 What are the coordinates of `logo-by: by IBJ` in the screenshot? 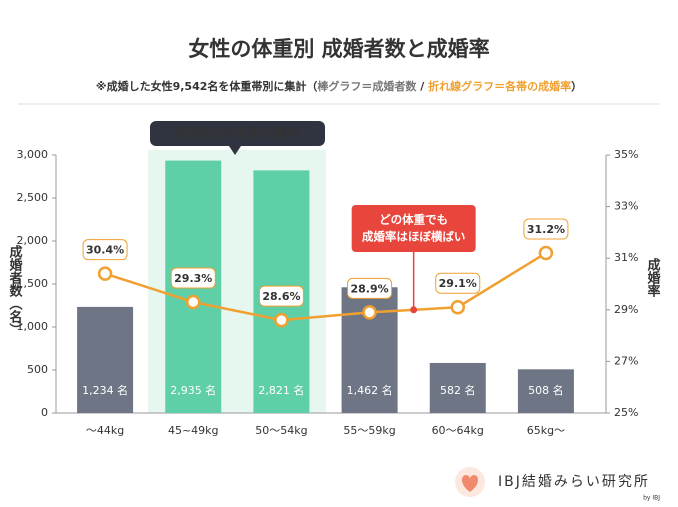 It's located at (651, 498).